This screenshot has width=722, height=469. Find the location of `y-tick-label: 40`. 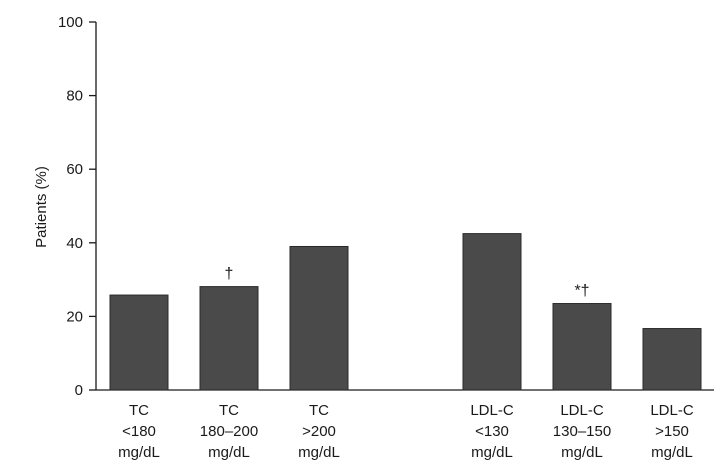

y-tick-label: 40 is located at coordinates (74, 243).